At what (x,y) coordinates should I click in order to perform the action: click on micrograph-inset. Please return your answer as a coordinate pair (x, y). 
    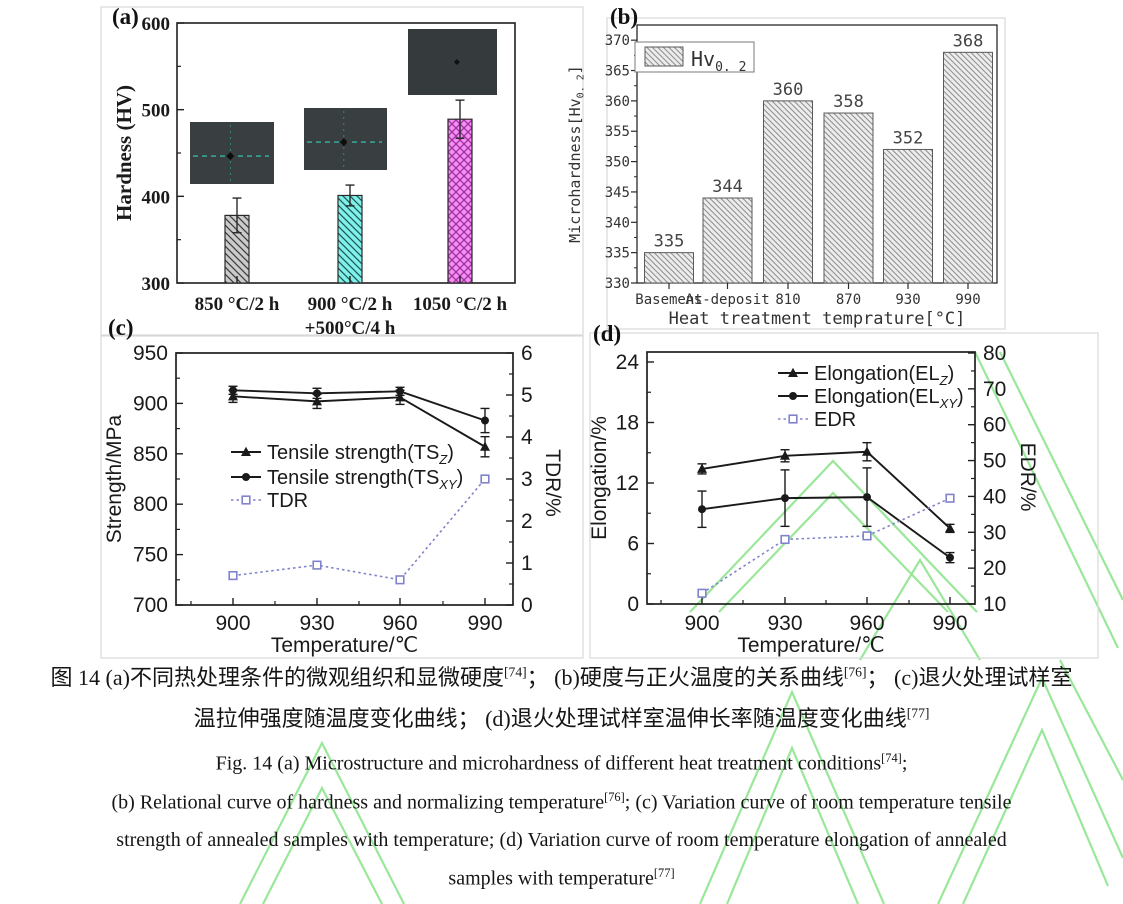
    Looking at the image, I should click on (452, 62).